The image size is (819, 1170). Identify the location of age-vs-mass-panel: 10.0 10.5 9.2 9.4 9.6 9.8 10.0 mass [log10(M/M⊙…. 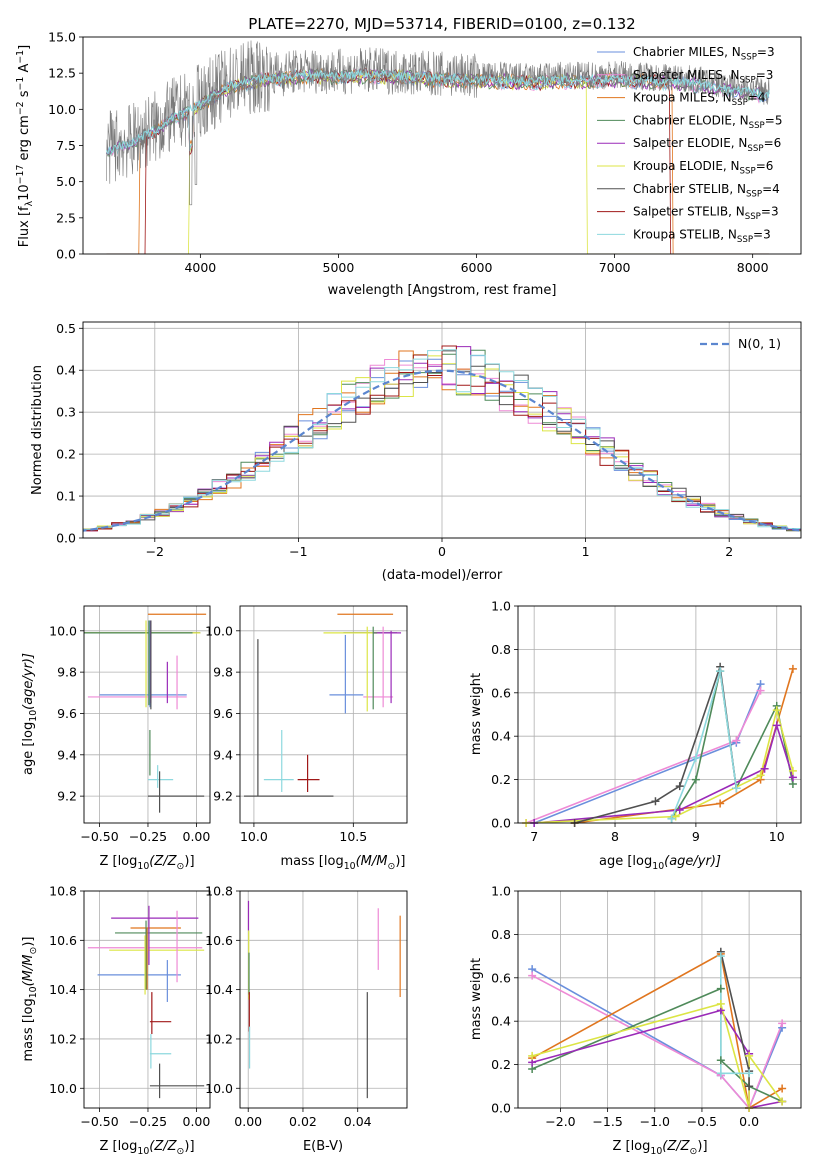
(306, 738).